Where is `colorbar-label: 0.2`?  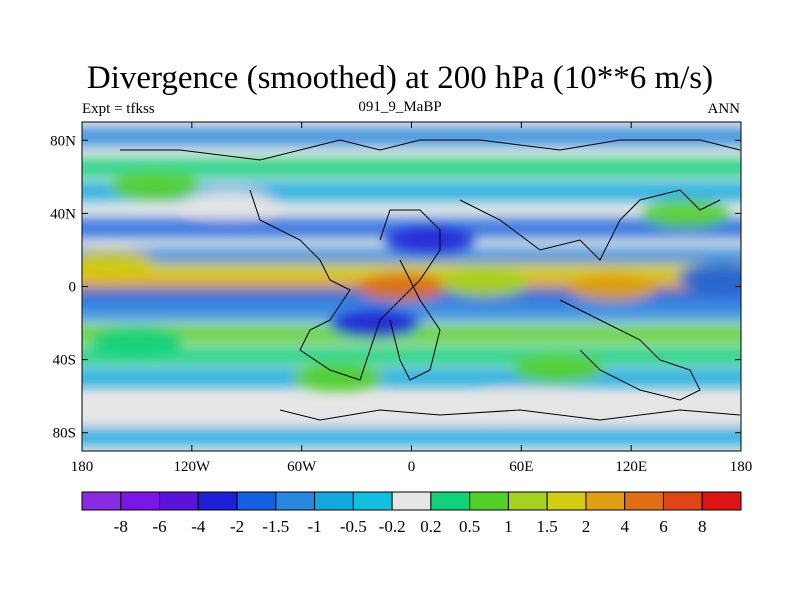
colorbar-label: 0.2 is located at coordinates (430, 526).